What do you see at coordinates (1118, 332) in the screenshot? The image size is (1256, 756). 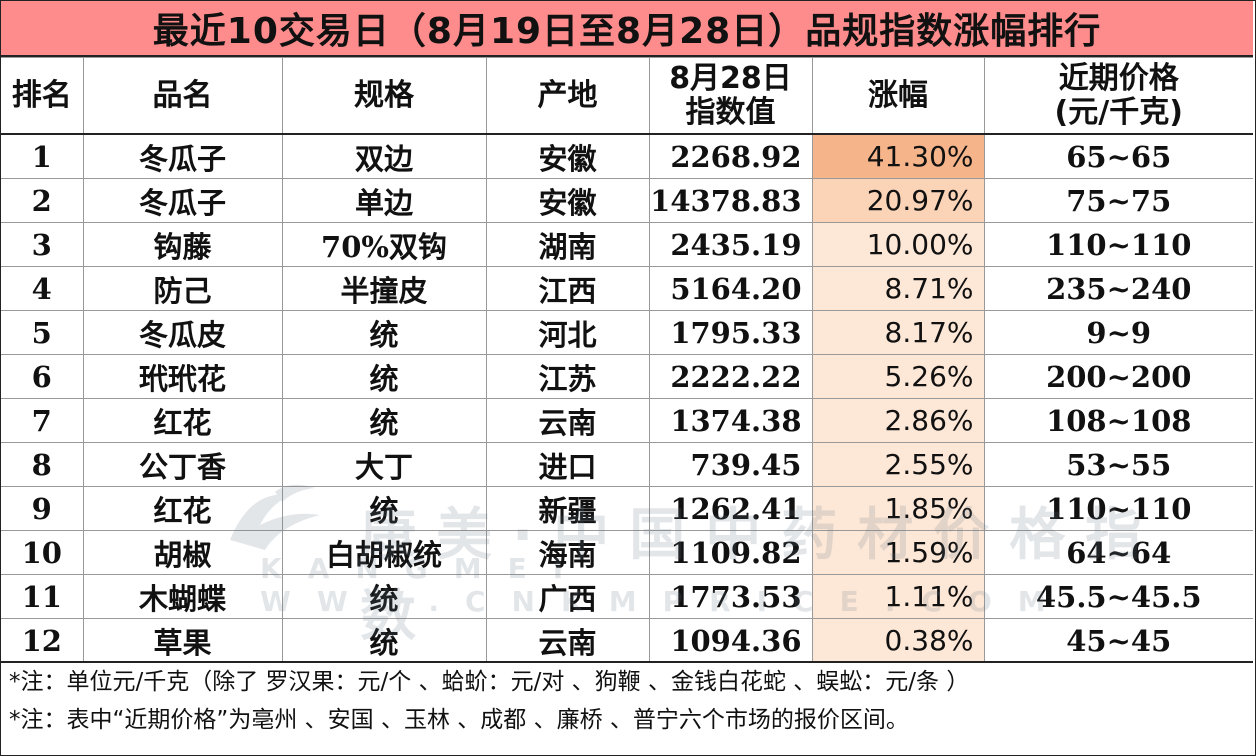 I see `cell-price: 9~9` at bounding box center [1118, 332].